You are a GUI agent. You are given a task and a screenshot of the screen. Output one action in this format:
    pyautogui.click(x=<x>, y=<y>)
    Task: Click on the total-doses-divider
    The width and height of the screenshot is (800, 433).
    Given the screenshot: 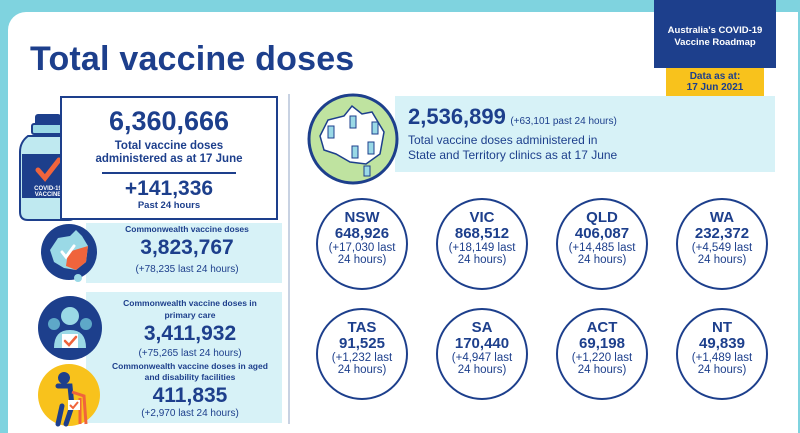 What is the action you would take?
    pyautogui.click(x=169, y=173)
    